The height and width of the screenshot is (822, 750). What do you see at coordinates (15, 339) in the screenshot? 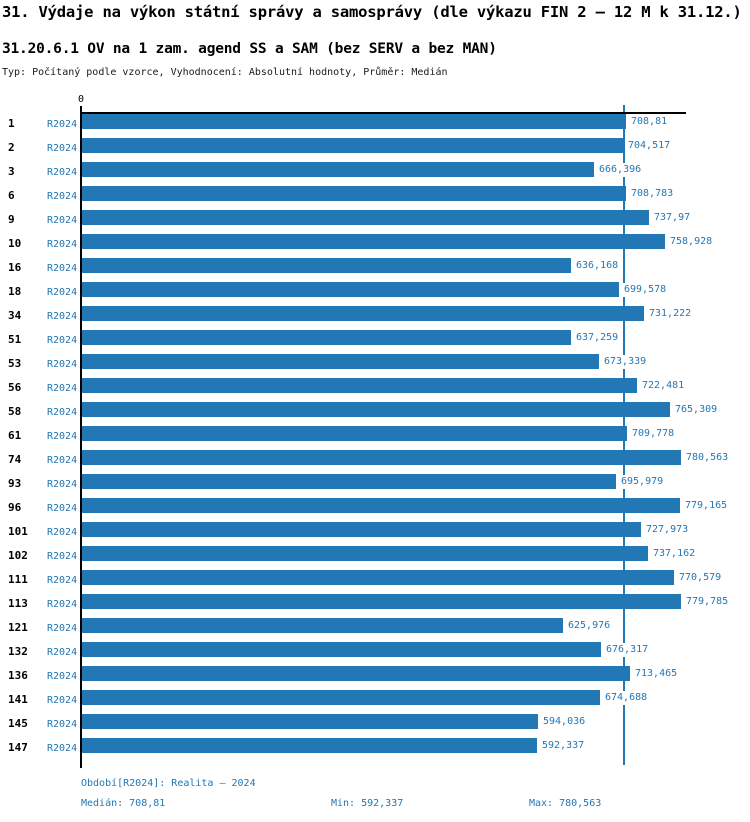
I see `row-category-label: 51` at bounding box center [15, 339].